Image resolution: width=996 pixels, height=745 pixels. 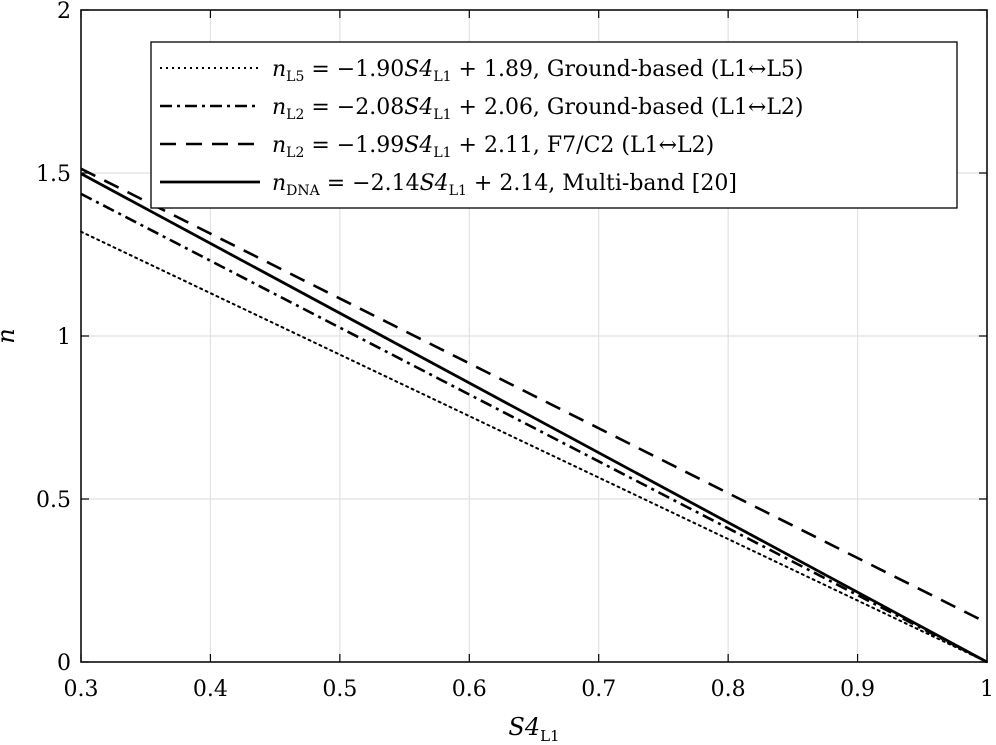 What do you see at coordinates (493, 147) in the screenshot?
I see `legend-entry: nL2 = −1.99S4L1 + 2.11, F7/C2 (L1↔L2)` at bounding box center [493, 147].